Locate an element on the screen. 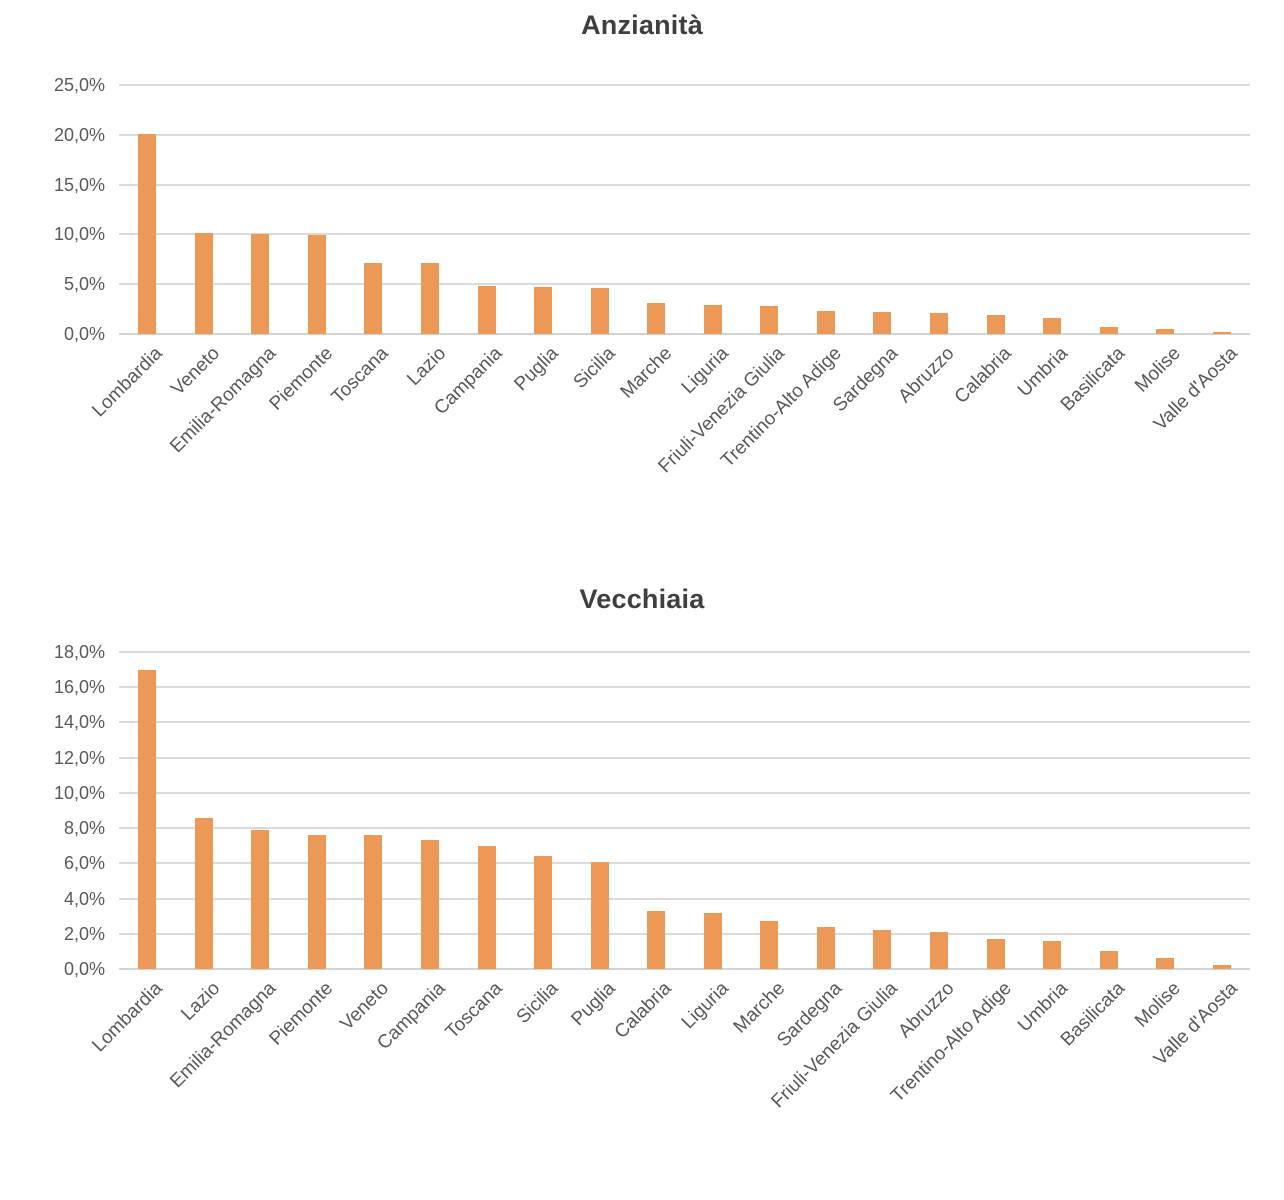  y-tick-label: 25,0% is located at coordinates (79, 85).